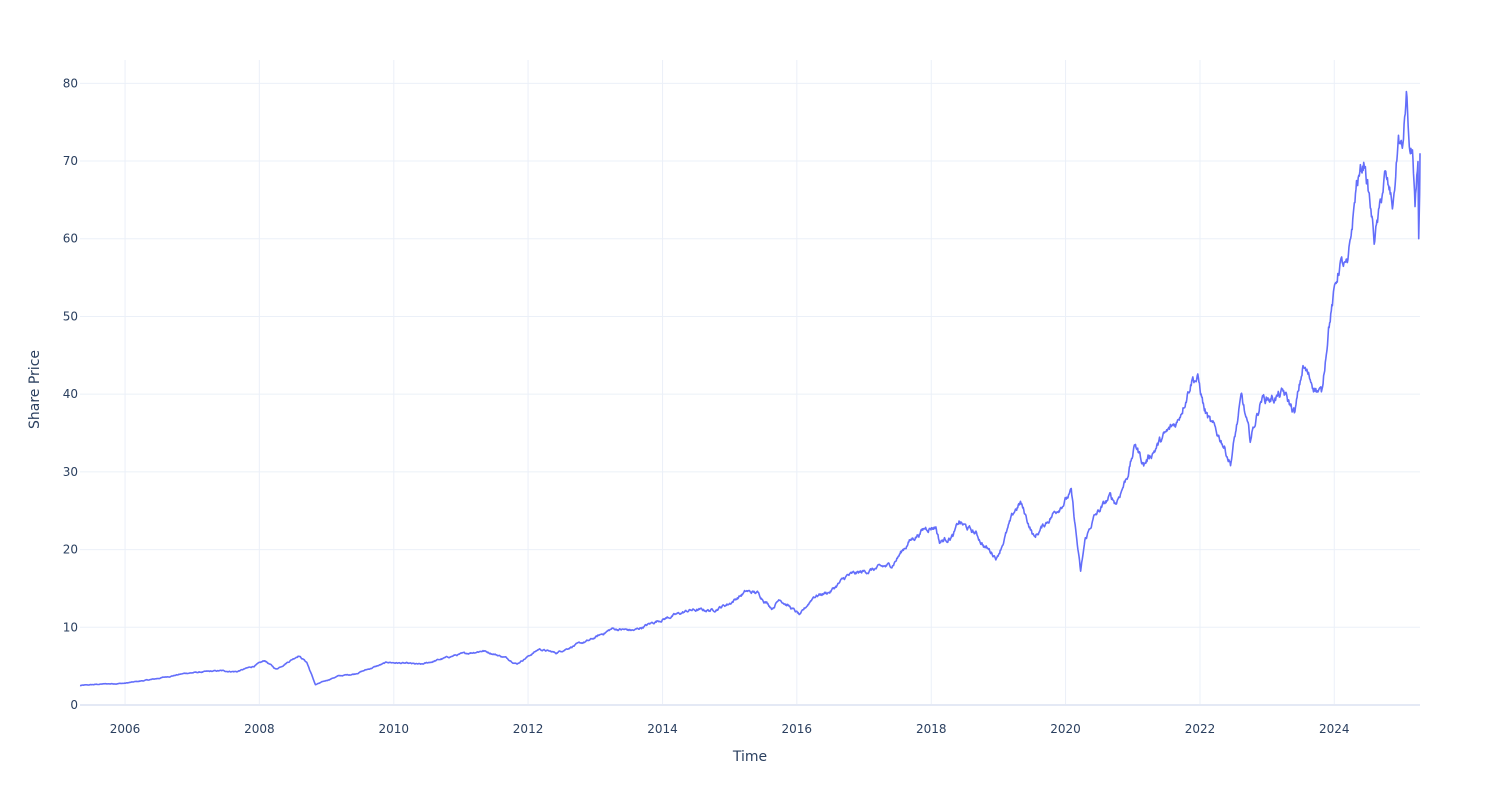  I want to click on y-tick-label: 10, so click(70, 627).